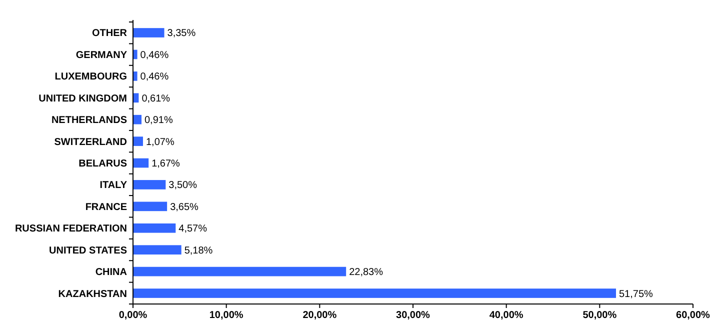  Describe the element at coordinates (693, 315) in the screenshot. I see `x-tick-label: 60,00%` at that location.